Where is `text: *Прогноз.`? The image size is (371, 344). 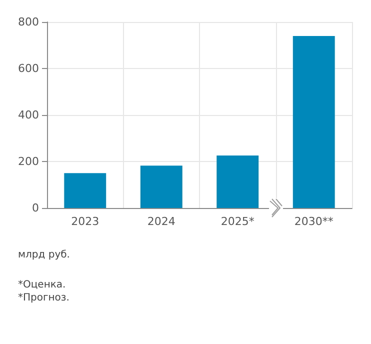
text: *Прогноз. is located at coordinates (44, 298).